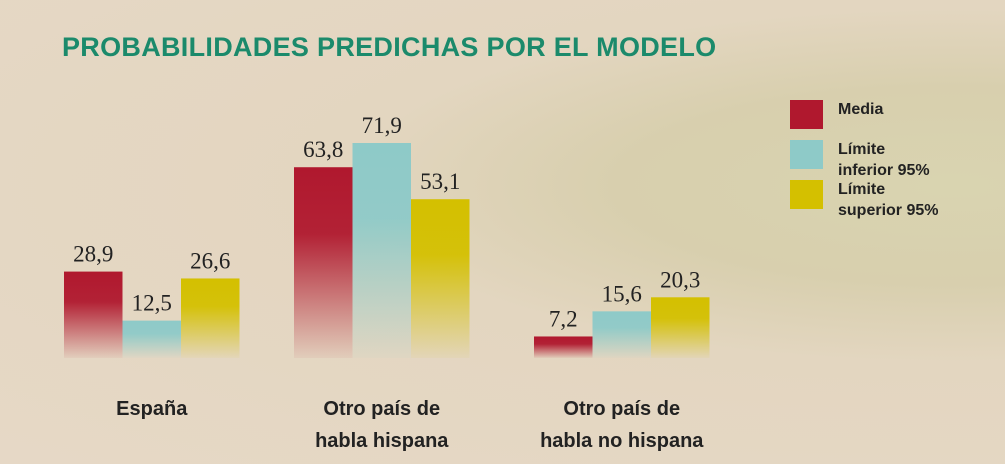  Describe the element at coordinates (680, 279) in the screenshot. I see `data-label: 20,3` at that location.